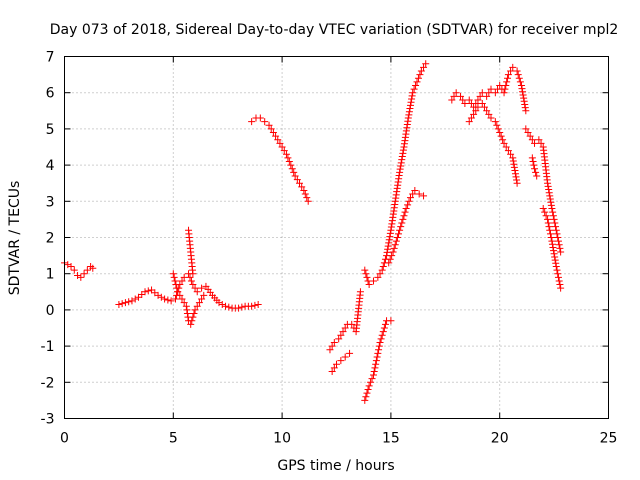  Describe the element at coordinates (50, 130) in the screenshot. I see `y-tick-label: 5` at that location.